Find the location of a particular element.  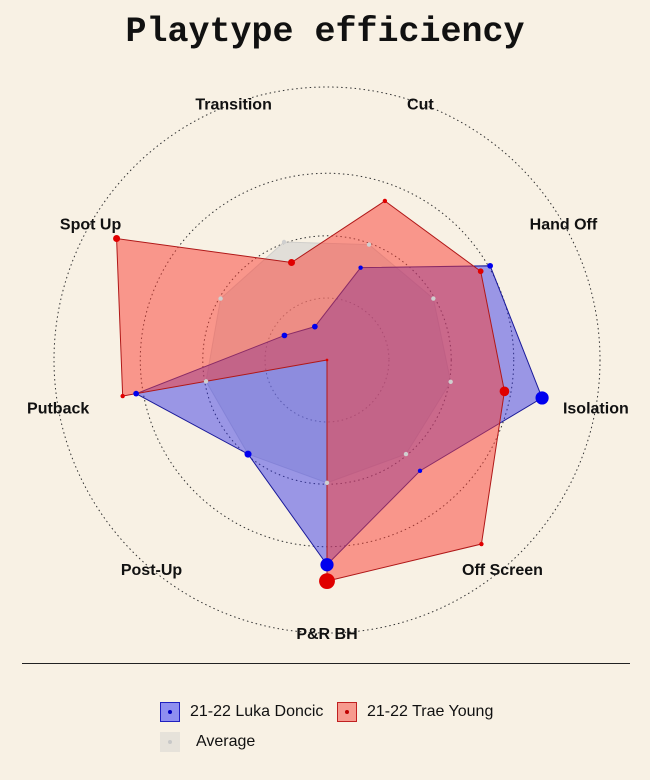

legend-label-luka: 21-22 Luka Doncic is located at coordinates (257, 711).